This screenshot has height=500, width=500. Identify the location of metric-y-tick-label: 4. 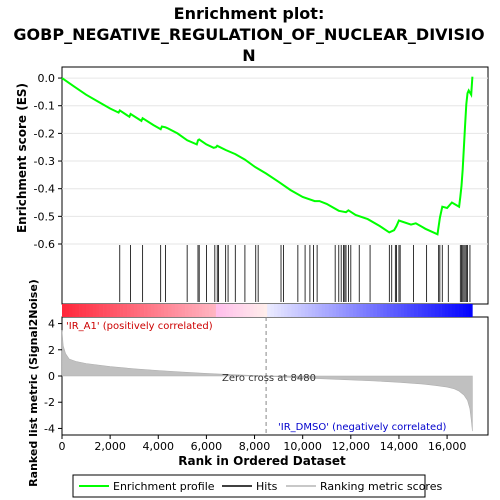
(51, 324).